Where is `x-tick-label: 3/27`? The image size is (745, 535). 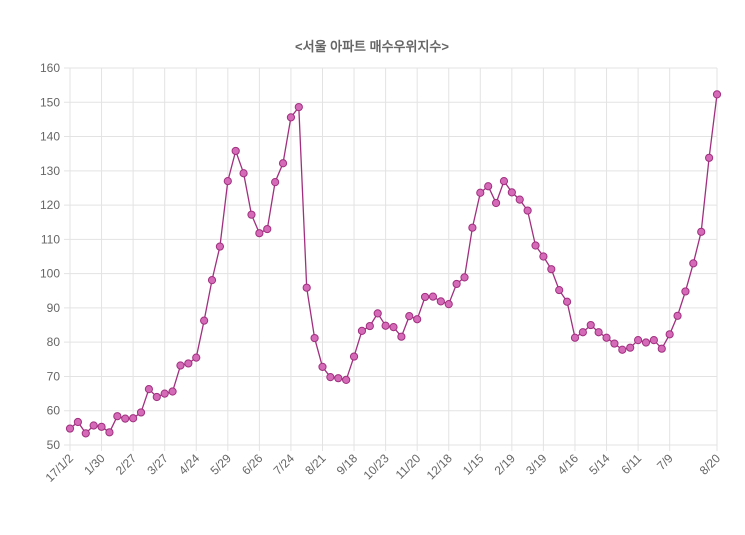
x-tick-label: 3/27 is located at coordinates (157, 464).